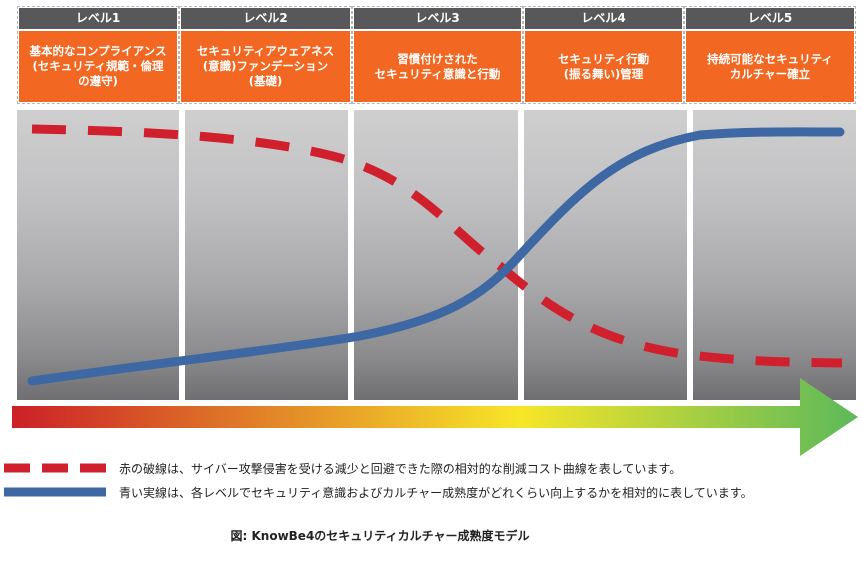  What do you see at coordinates (380, 536) in the screenshot?
I see `figure-caption: 図: KnowBe4のセキュリティカルチャー成熟度モデル` at bounding box center [380, 536].